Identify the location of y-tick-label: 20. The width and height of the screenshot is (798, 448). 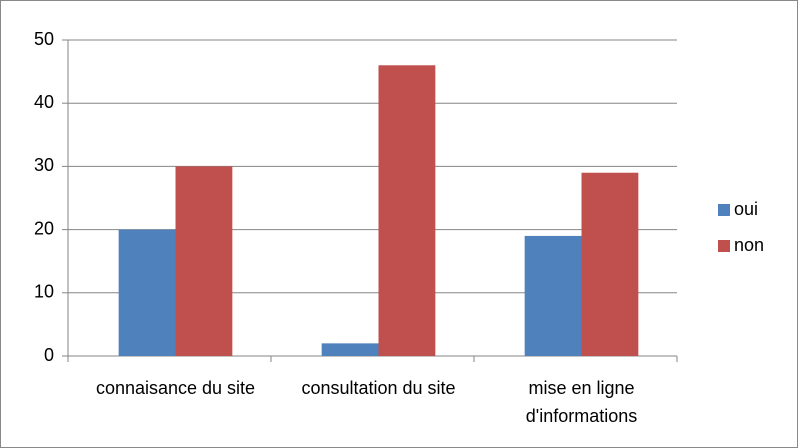
(44, 228).